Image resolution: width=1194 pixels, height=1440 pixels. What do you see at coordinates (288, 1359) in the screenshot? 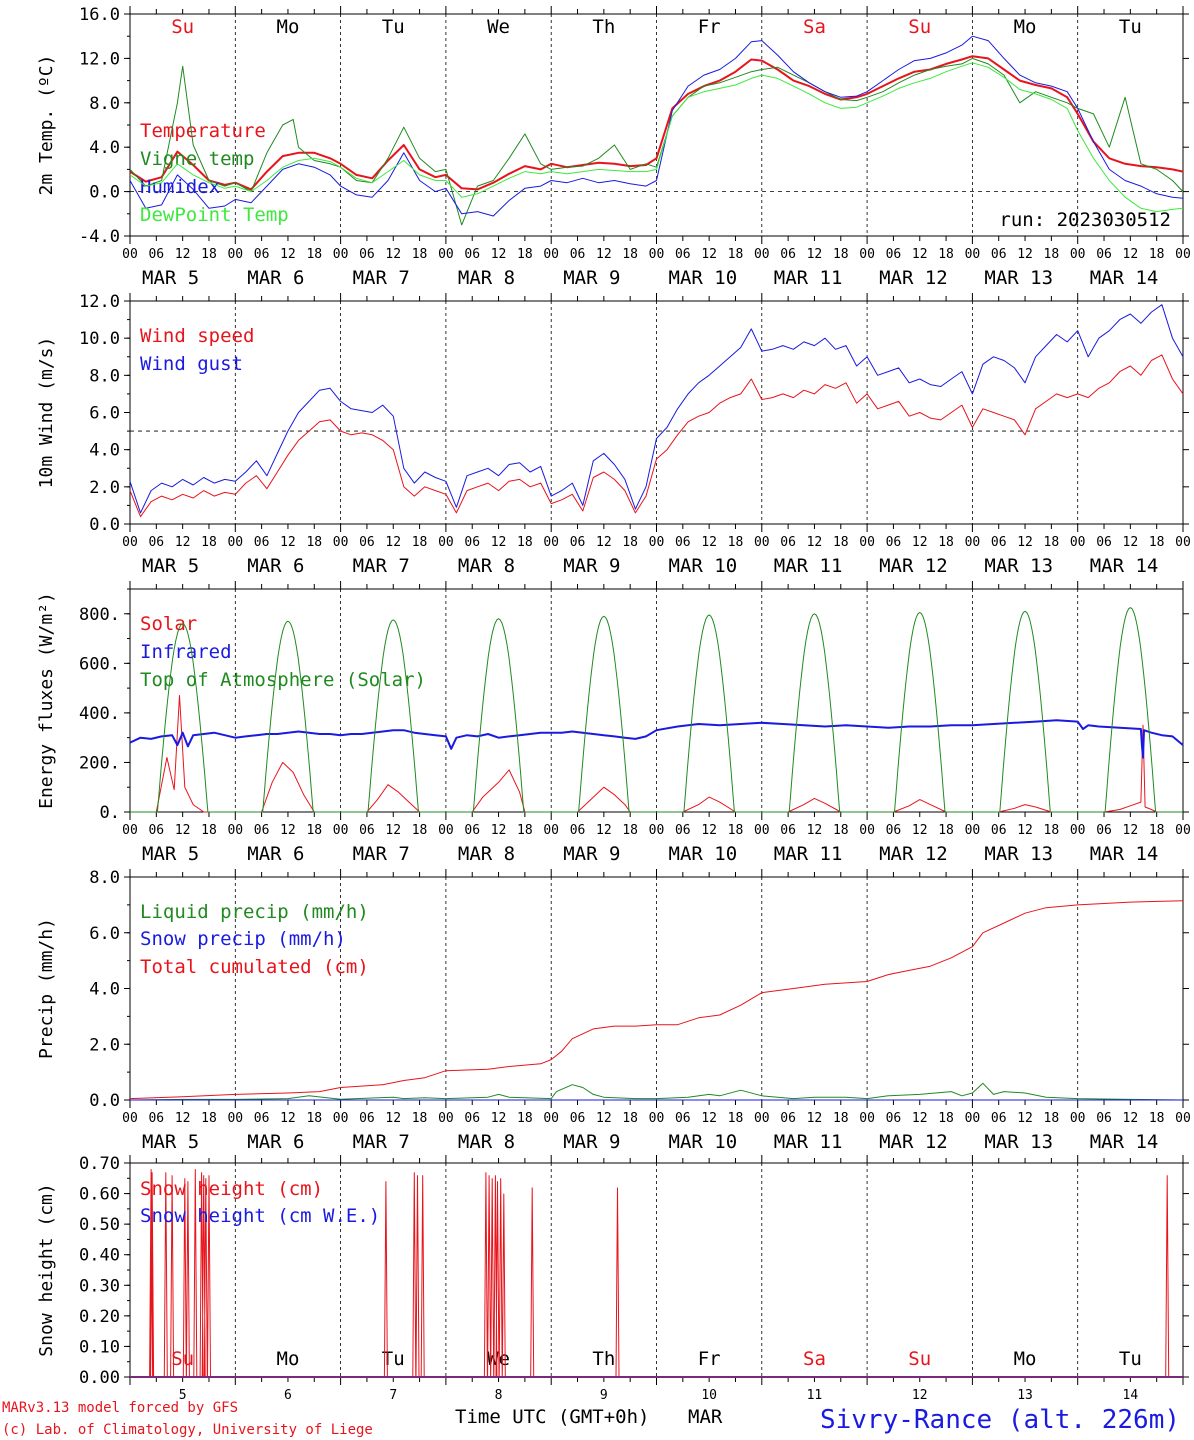
I see `weekday-label: Mo` at bounding box center [288, 1359].